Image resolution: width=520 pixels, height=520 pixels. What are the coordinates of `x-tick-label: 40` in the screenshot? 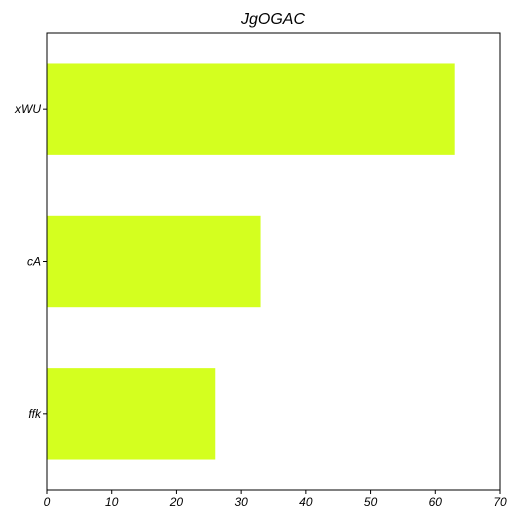 It's located at (306, 502).